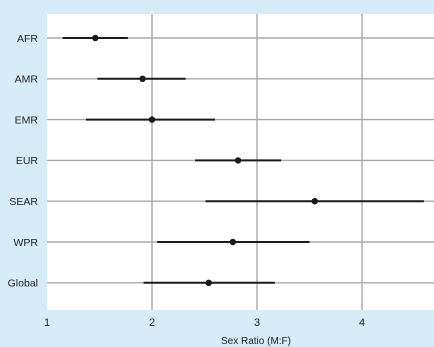 This screenshot has height=347, width=434. What do you see at coordinates (27, 161) in the screenshot?
I see `row-label: EUR` at bounding box center [27, 161].